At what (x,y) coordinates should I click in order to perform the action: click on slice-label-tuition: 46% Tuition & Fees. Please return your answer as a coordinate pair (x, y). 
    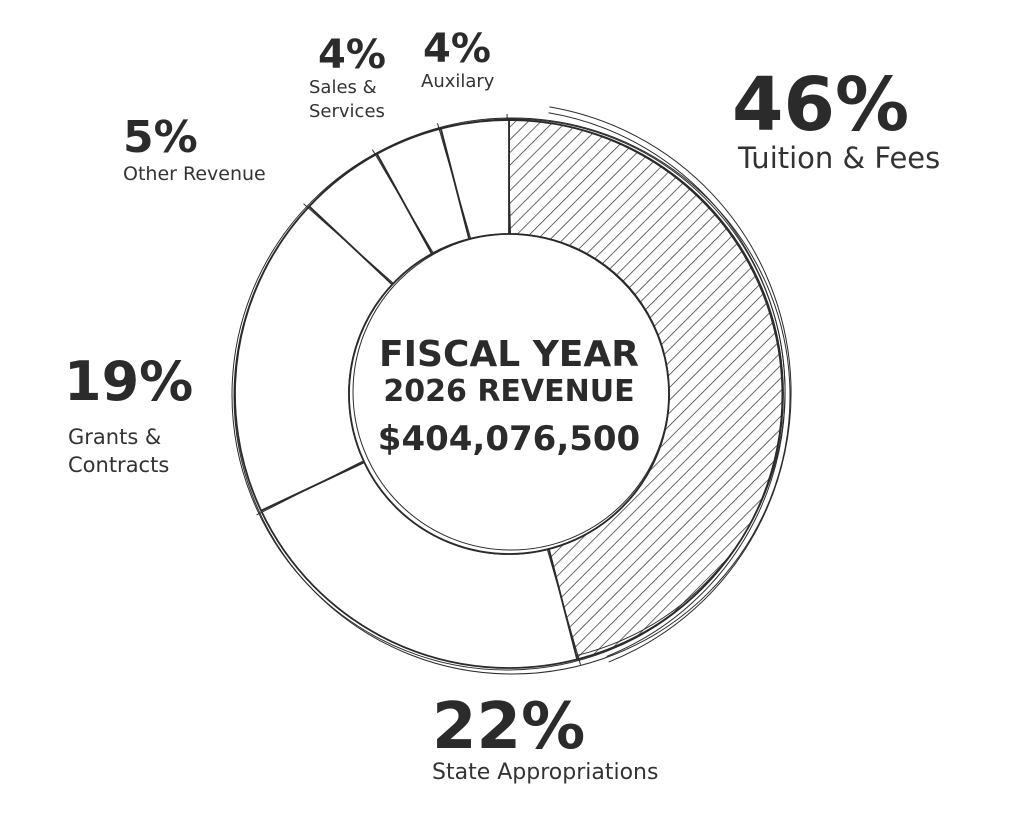
    Looking at the image, I should click on (836, 118).